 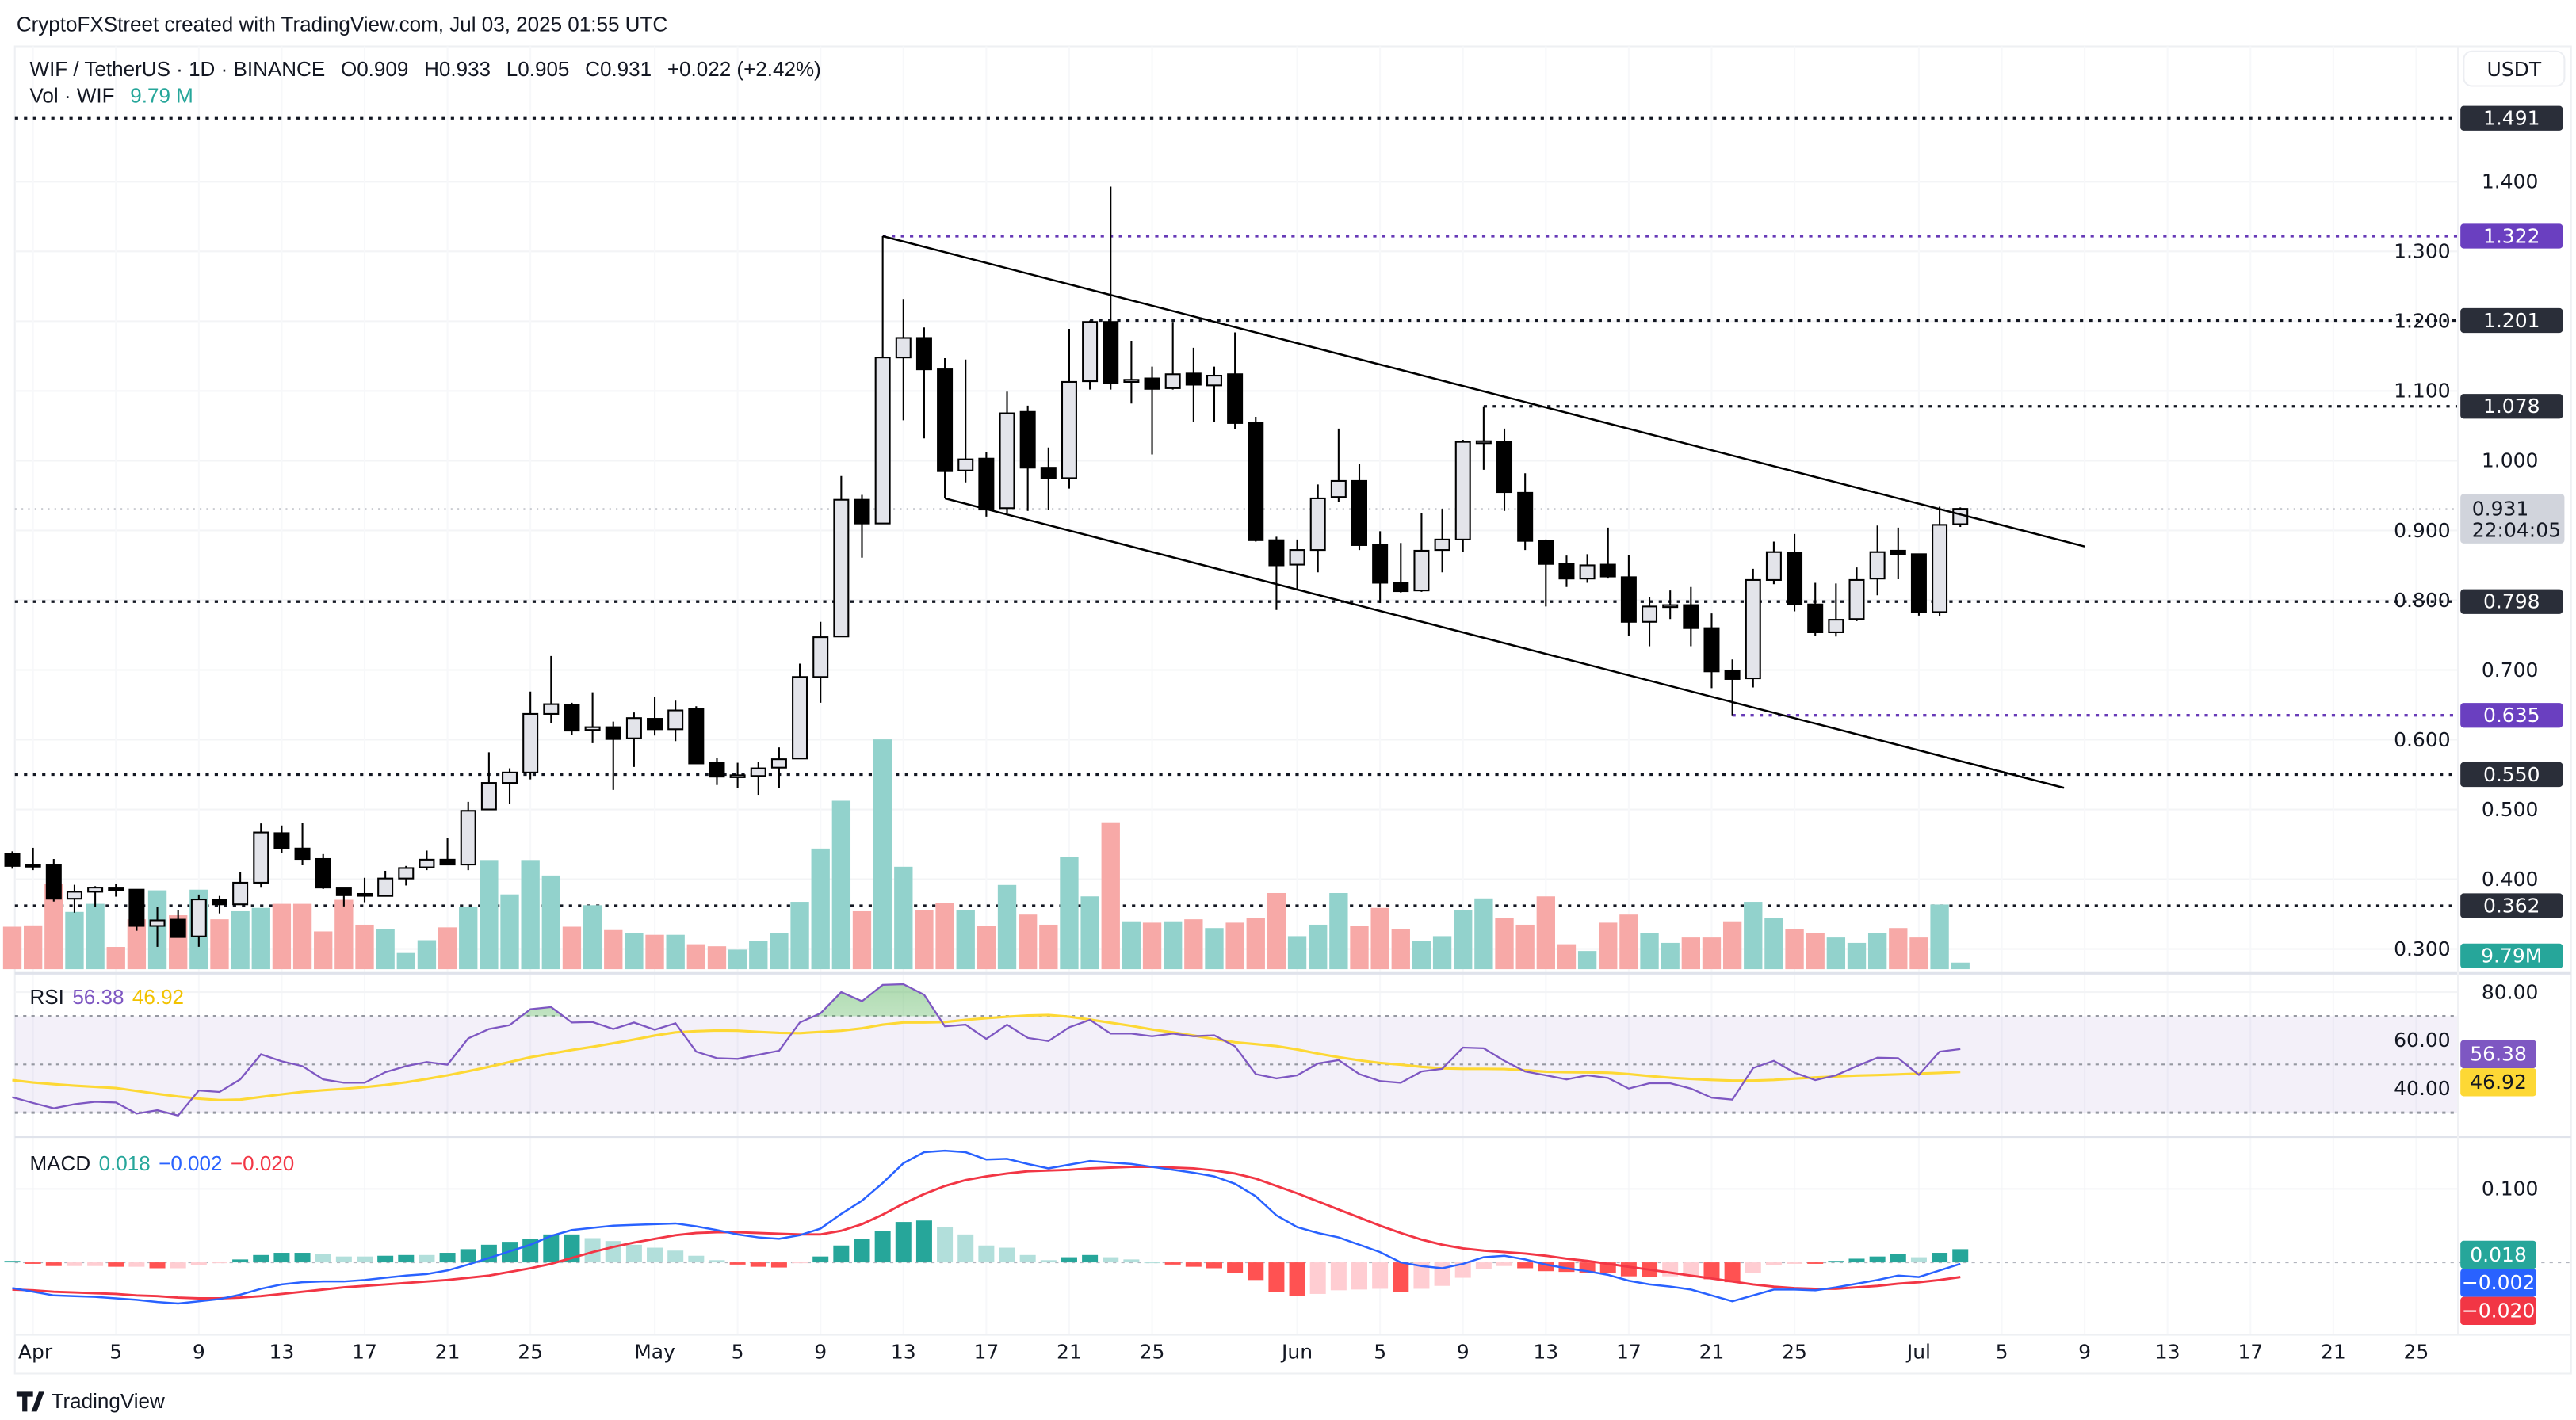 What do you see at coordinates (2498, 1082) in the screenshot?
I see `rsi-ma-badge` at bounding box center [2498, 1082].